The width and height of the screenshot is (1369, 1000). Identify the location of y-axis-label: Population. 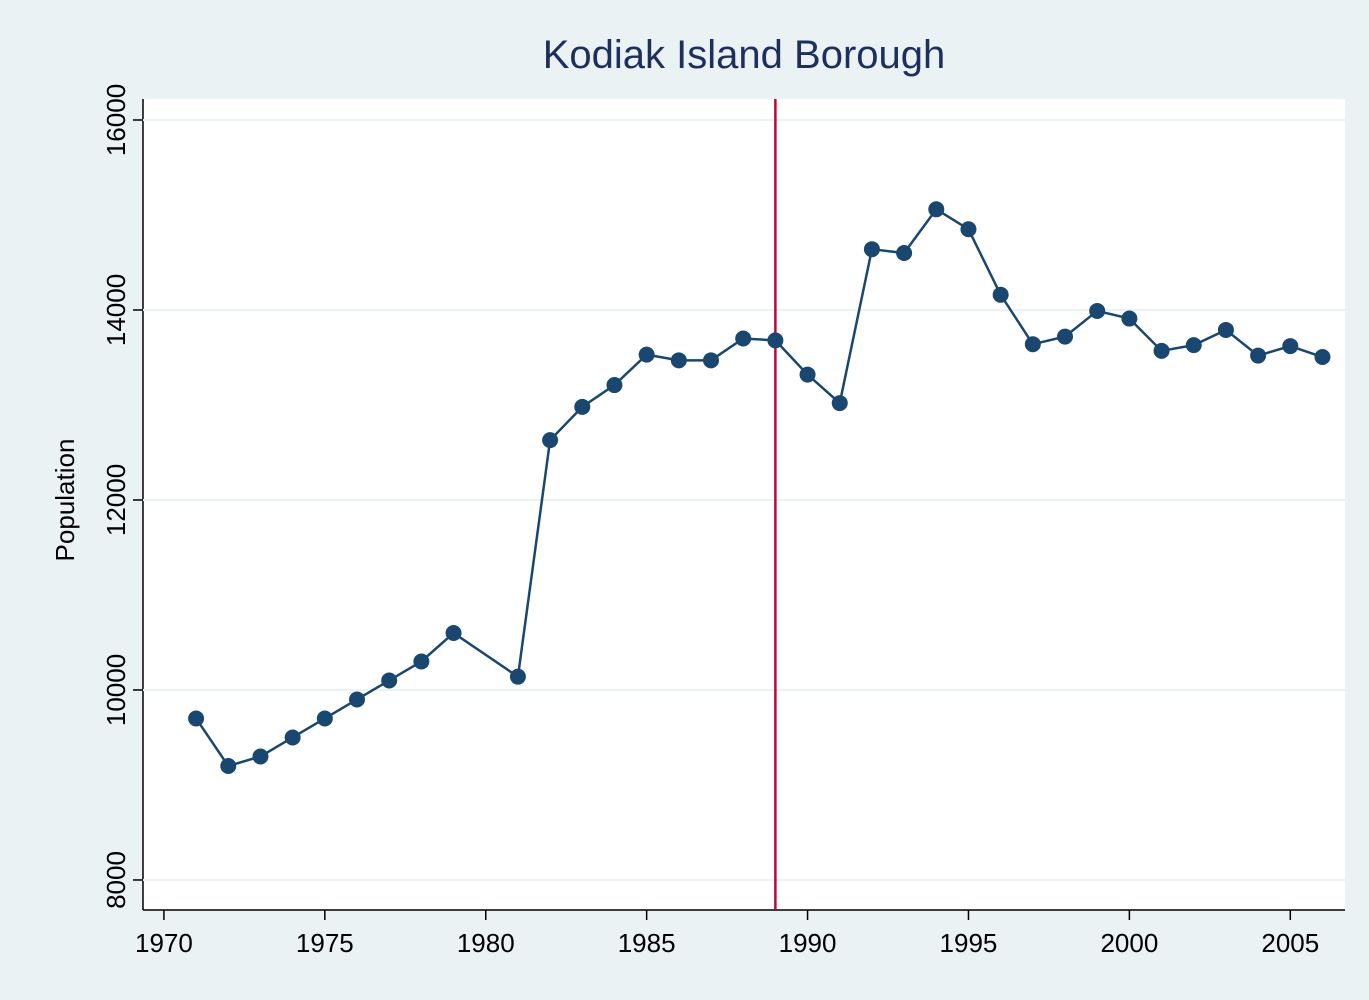
(65, 500).